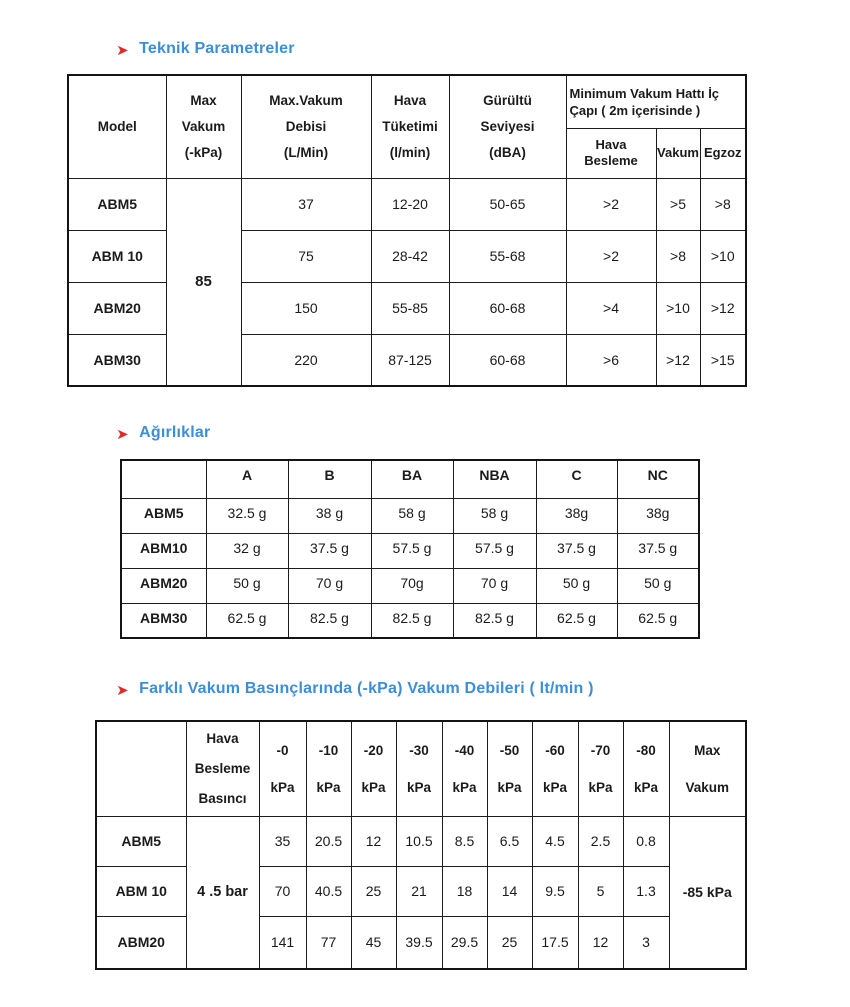  I want to click on table-cell: 9.5, so click(555, 891).